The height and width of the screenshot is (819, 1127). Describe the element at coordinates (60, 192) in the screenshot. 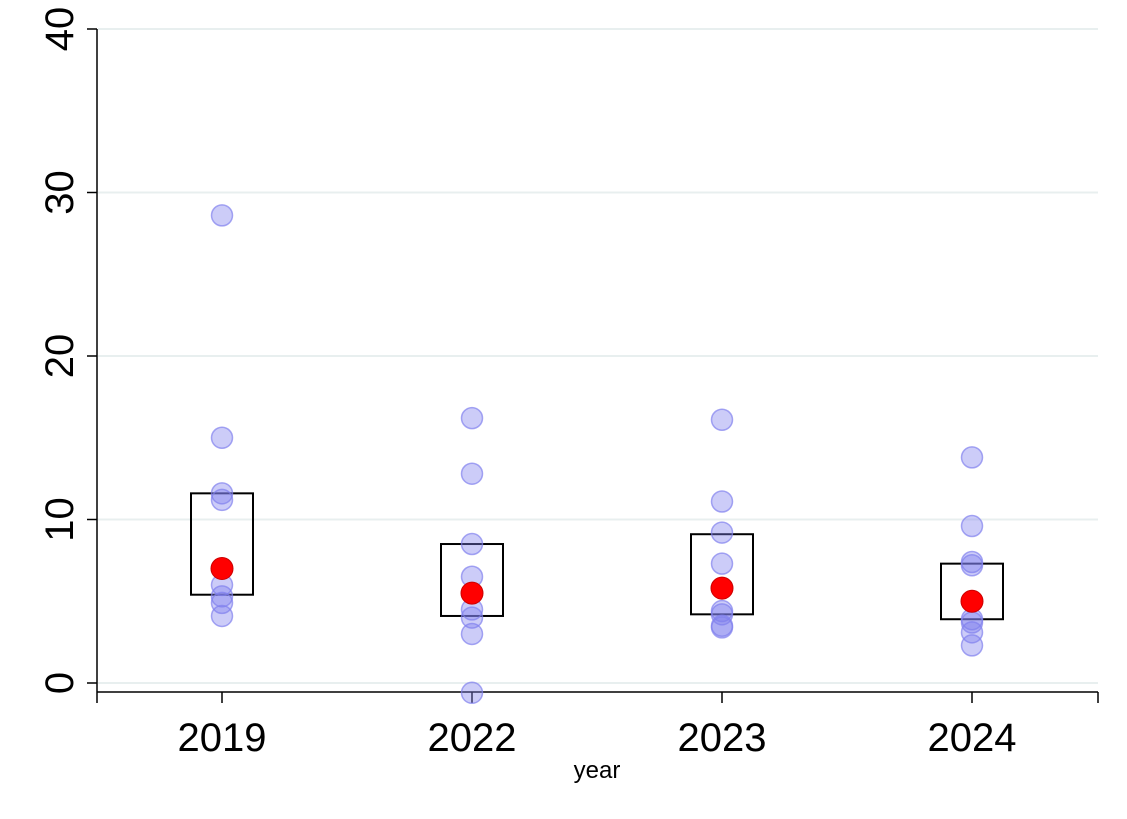

I see `y-tick-label: 30` at that location.